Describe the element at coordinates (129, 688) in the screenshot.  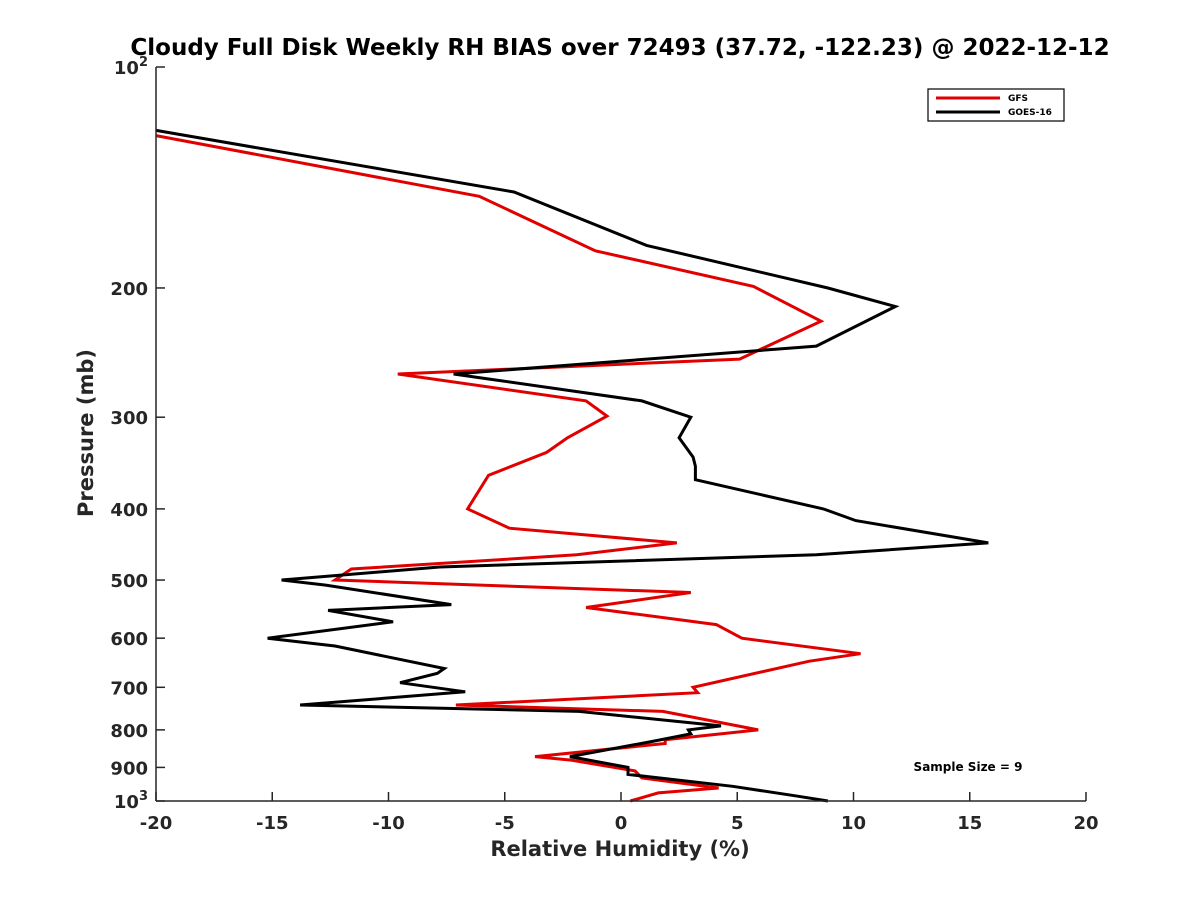
I see `y-tick-label: 700` at that location.